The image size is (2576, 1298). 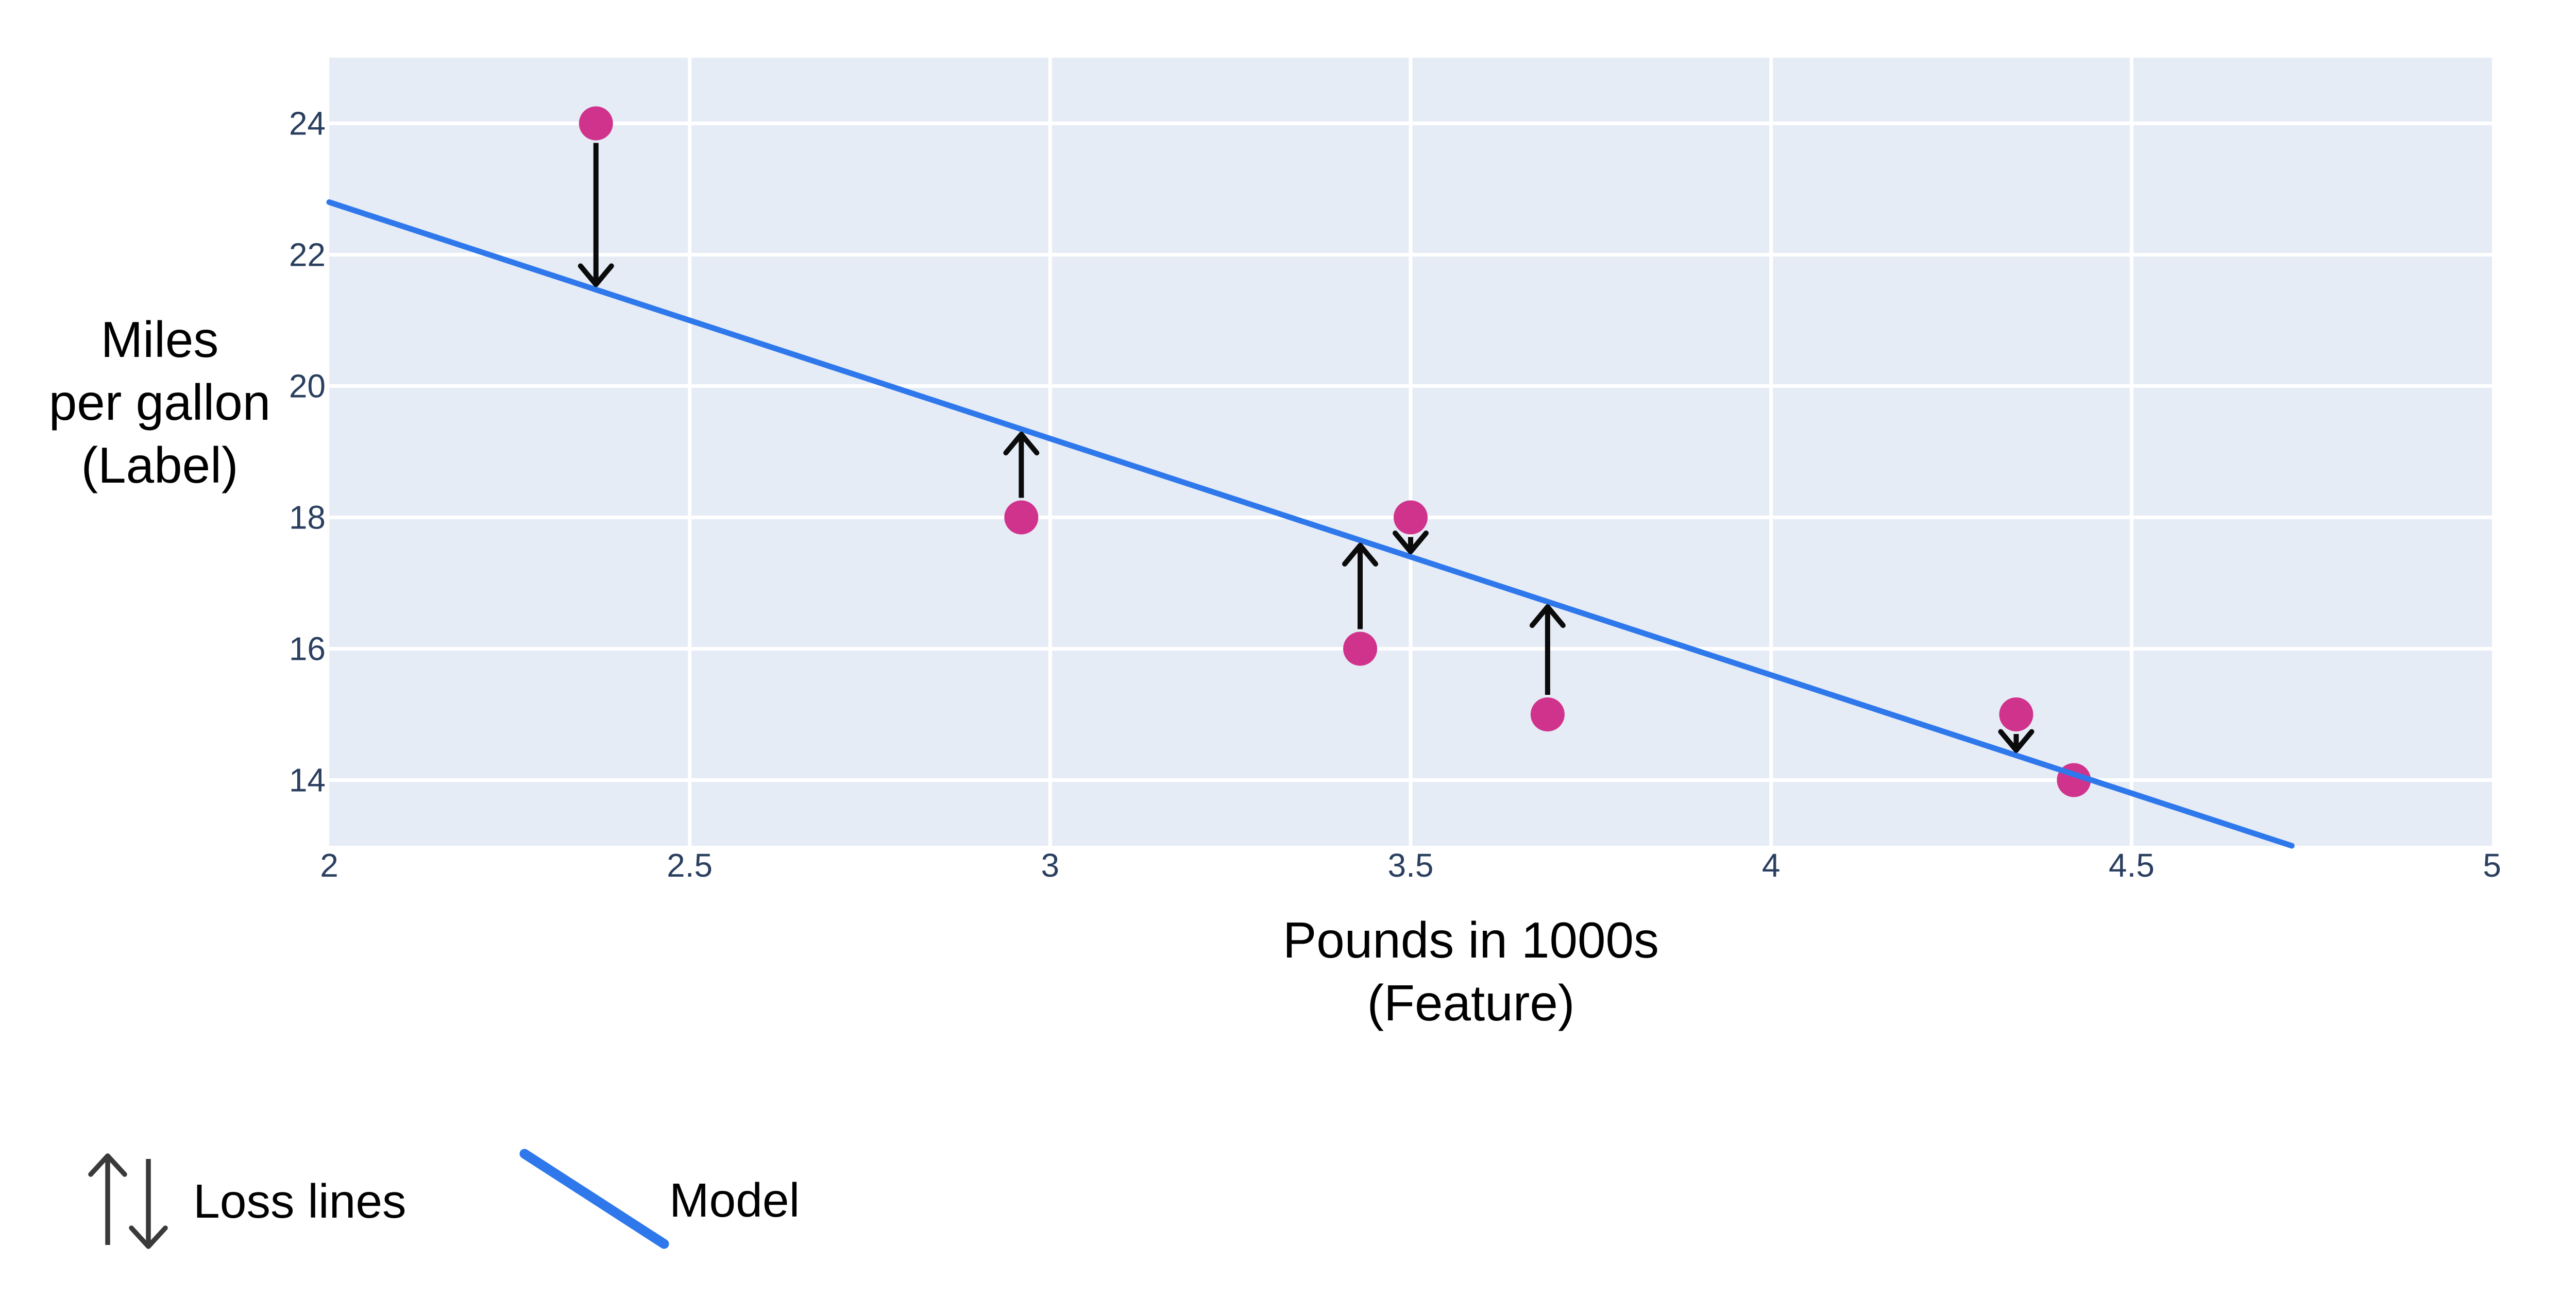 I want to click on x-axis-title: Pounds in 1000s (Feature), so click(x=1471, y=971).